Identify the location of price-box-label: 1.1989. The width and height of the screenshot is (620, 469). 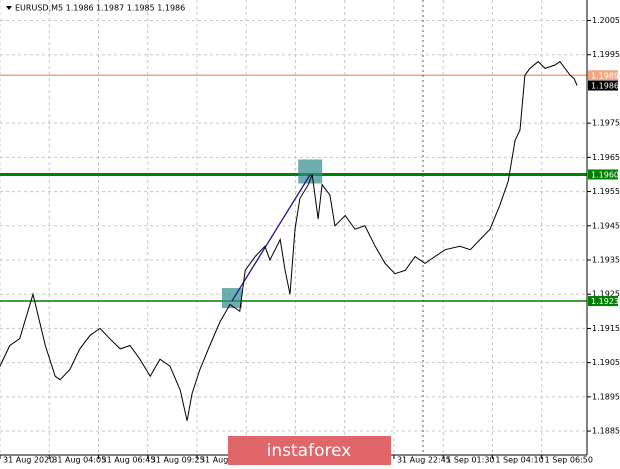
(605, 75).